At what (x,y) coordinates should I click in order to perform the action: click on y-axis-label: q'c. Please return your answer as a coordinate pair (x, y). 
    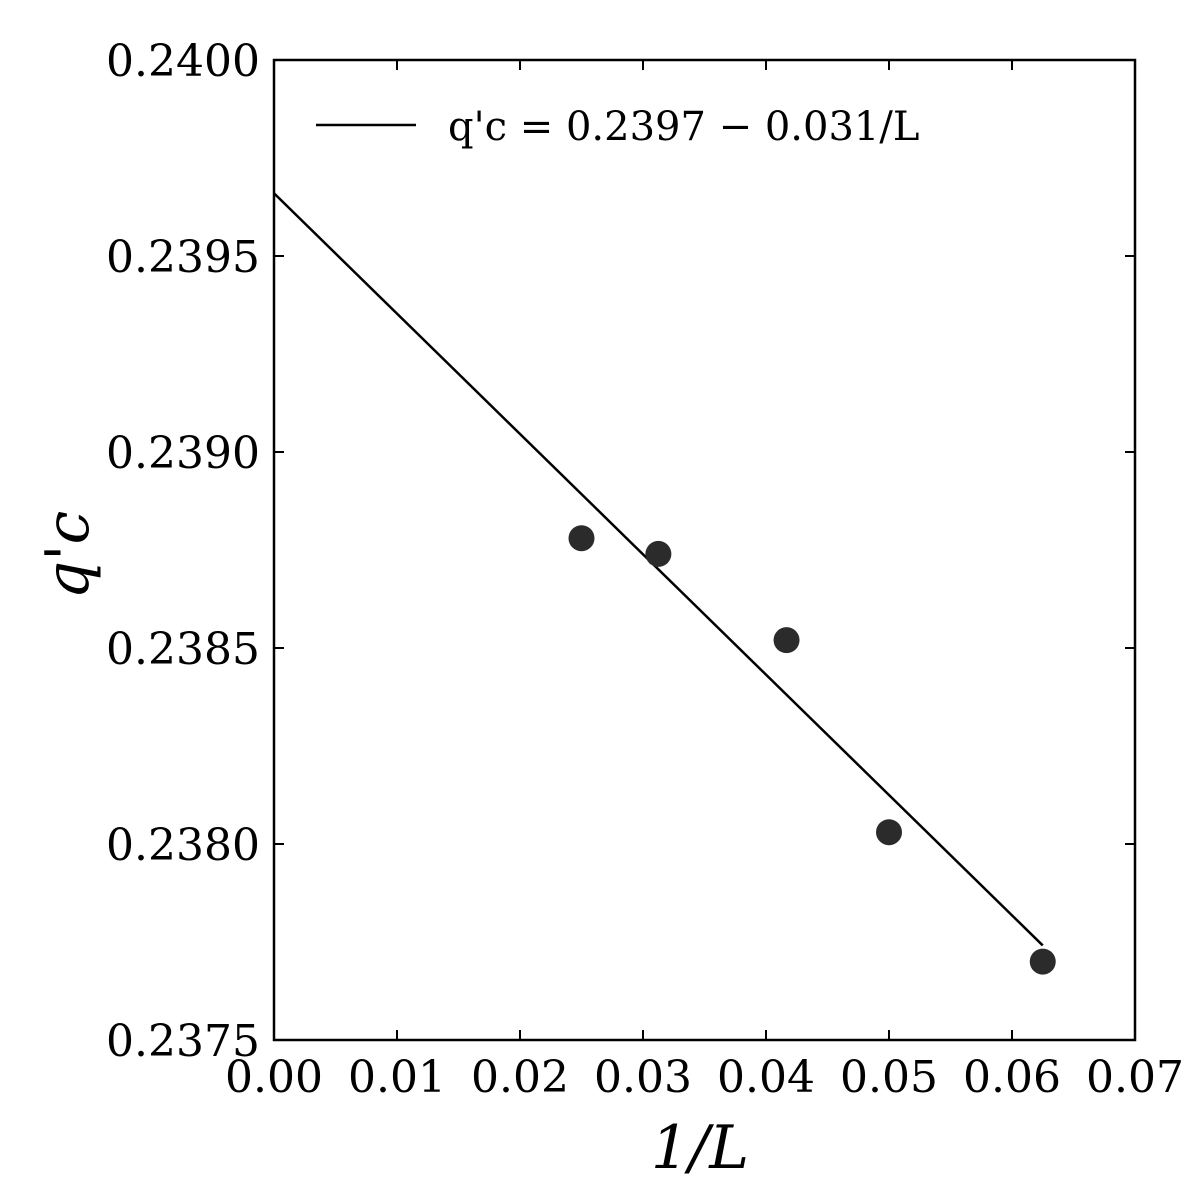
    Looking at the image, I should click on (68, 555).